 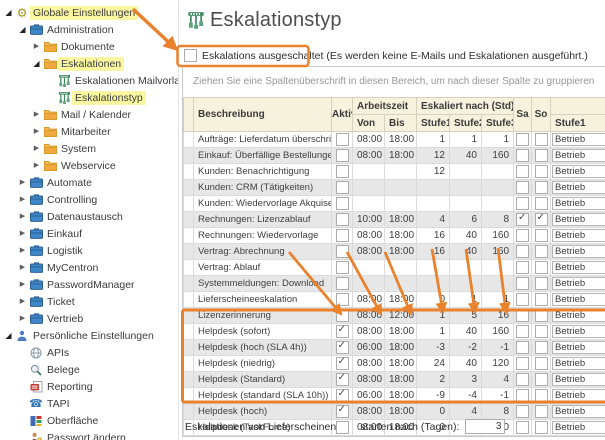 What do you see at coordinates (433, 235) in the screenshot?
I see `cell-stufe1: 16` at bounding box center [433, 235].